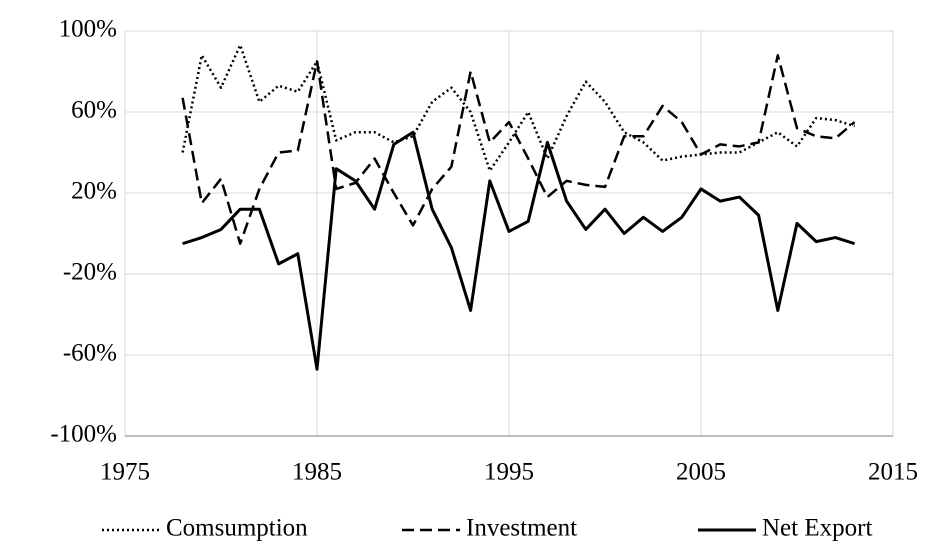 Image resolution: width=928 pixels, height=548 pixels. What do you see at coordinates (88, 29) in the screenshot?
I see `y-tick-label: 100%` at bounding box center [88, 29].